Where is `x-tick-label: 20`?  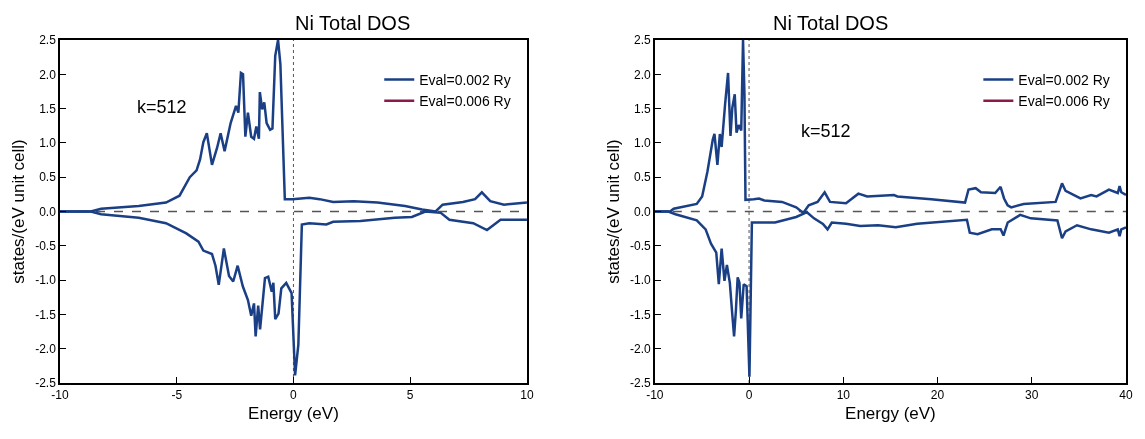 x-tick-label: 20 is located at coordinates (937, 395).